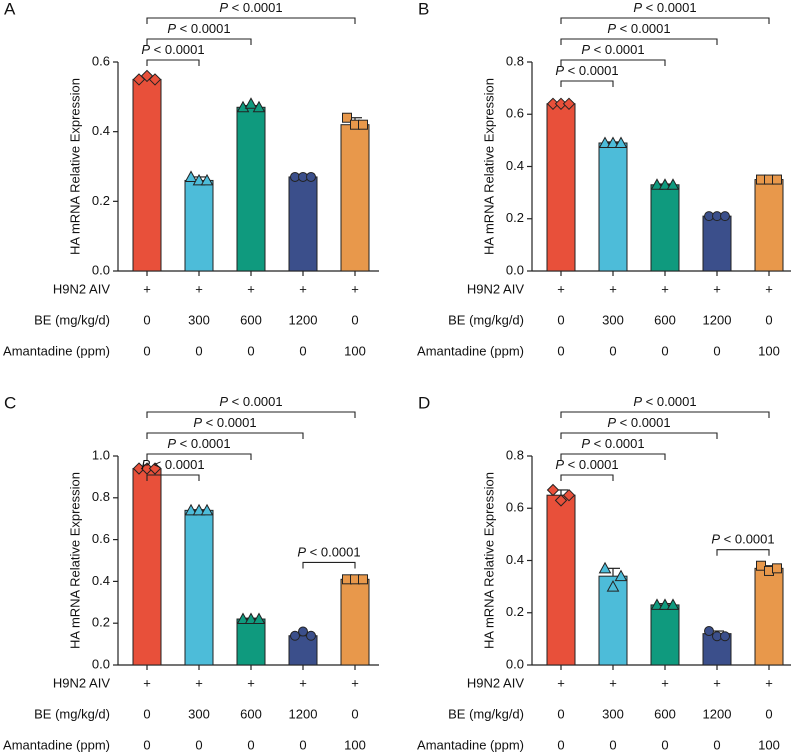 This screenshot has height=753, width=791. What do you see at coordinates (303, 713) in the screenshot?
I see `table-cell: 1200` at bounding box center [303, 713].